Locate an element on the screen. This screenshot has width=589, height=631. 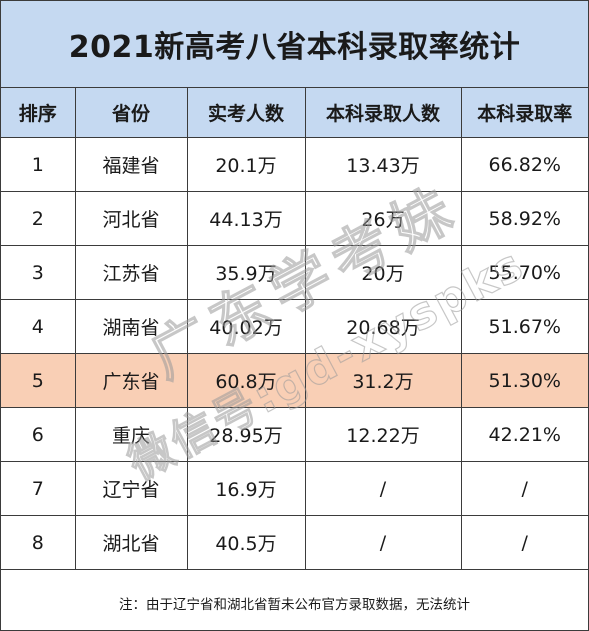
cell-examinees: 28.95万 is located at coordinates (246, 434).